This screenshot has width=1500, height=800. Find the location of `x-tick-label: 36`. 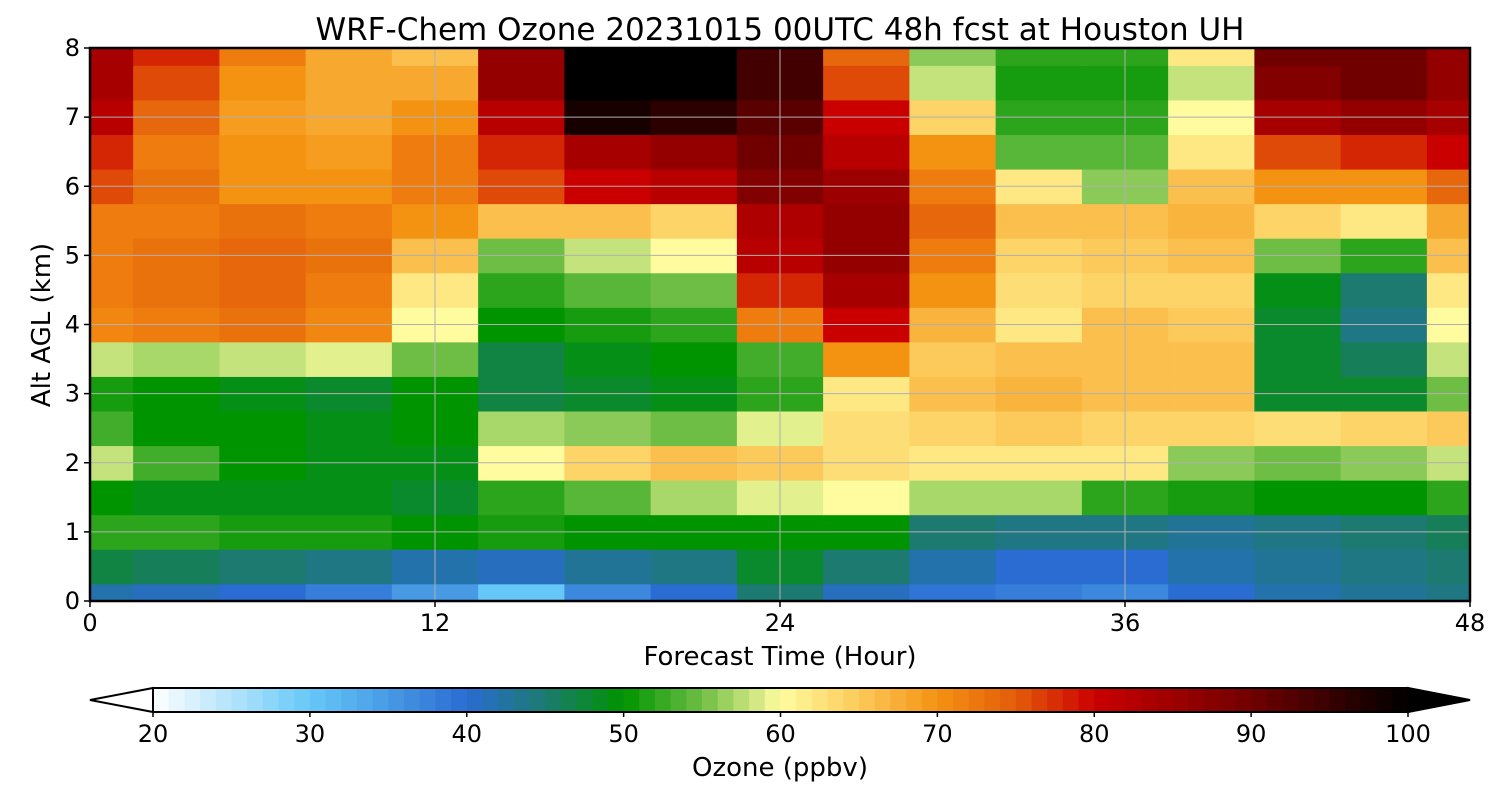

x-tick-label: 36 is located at coordinates (1125, 623).